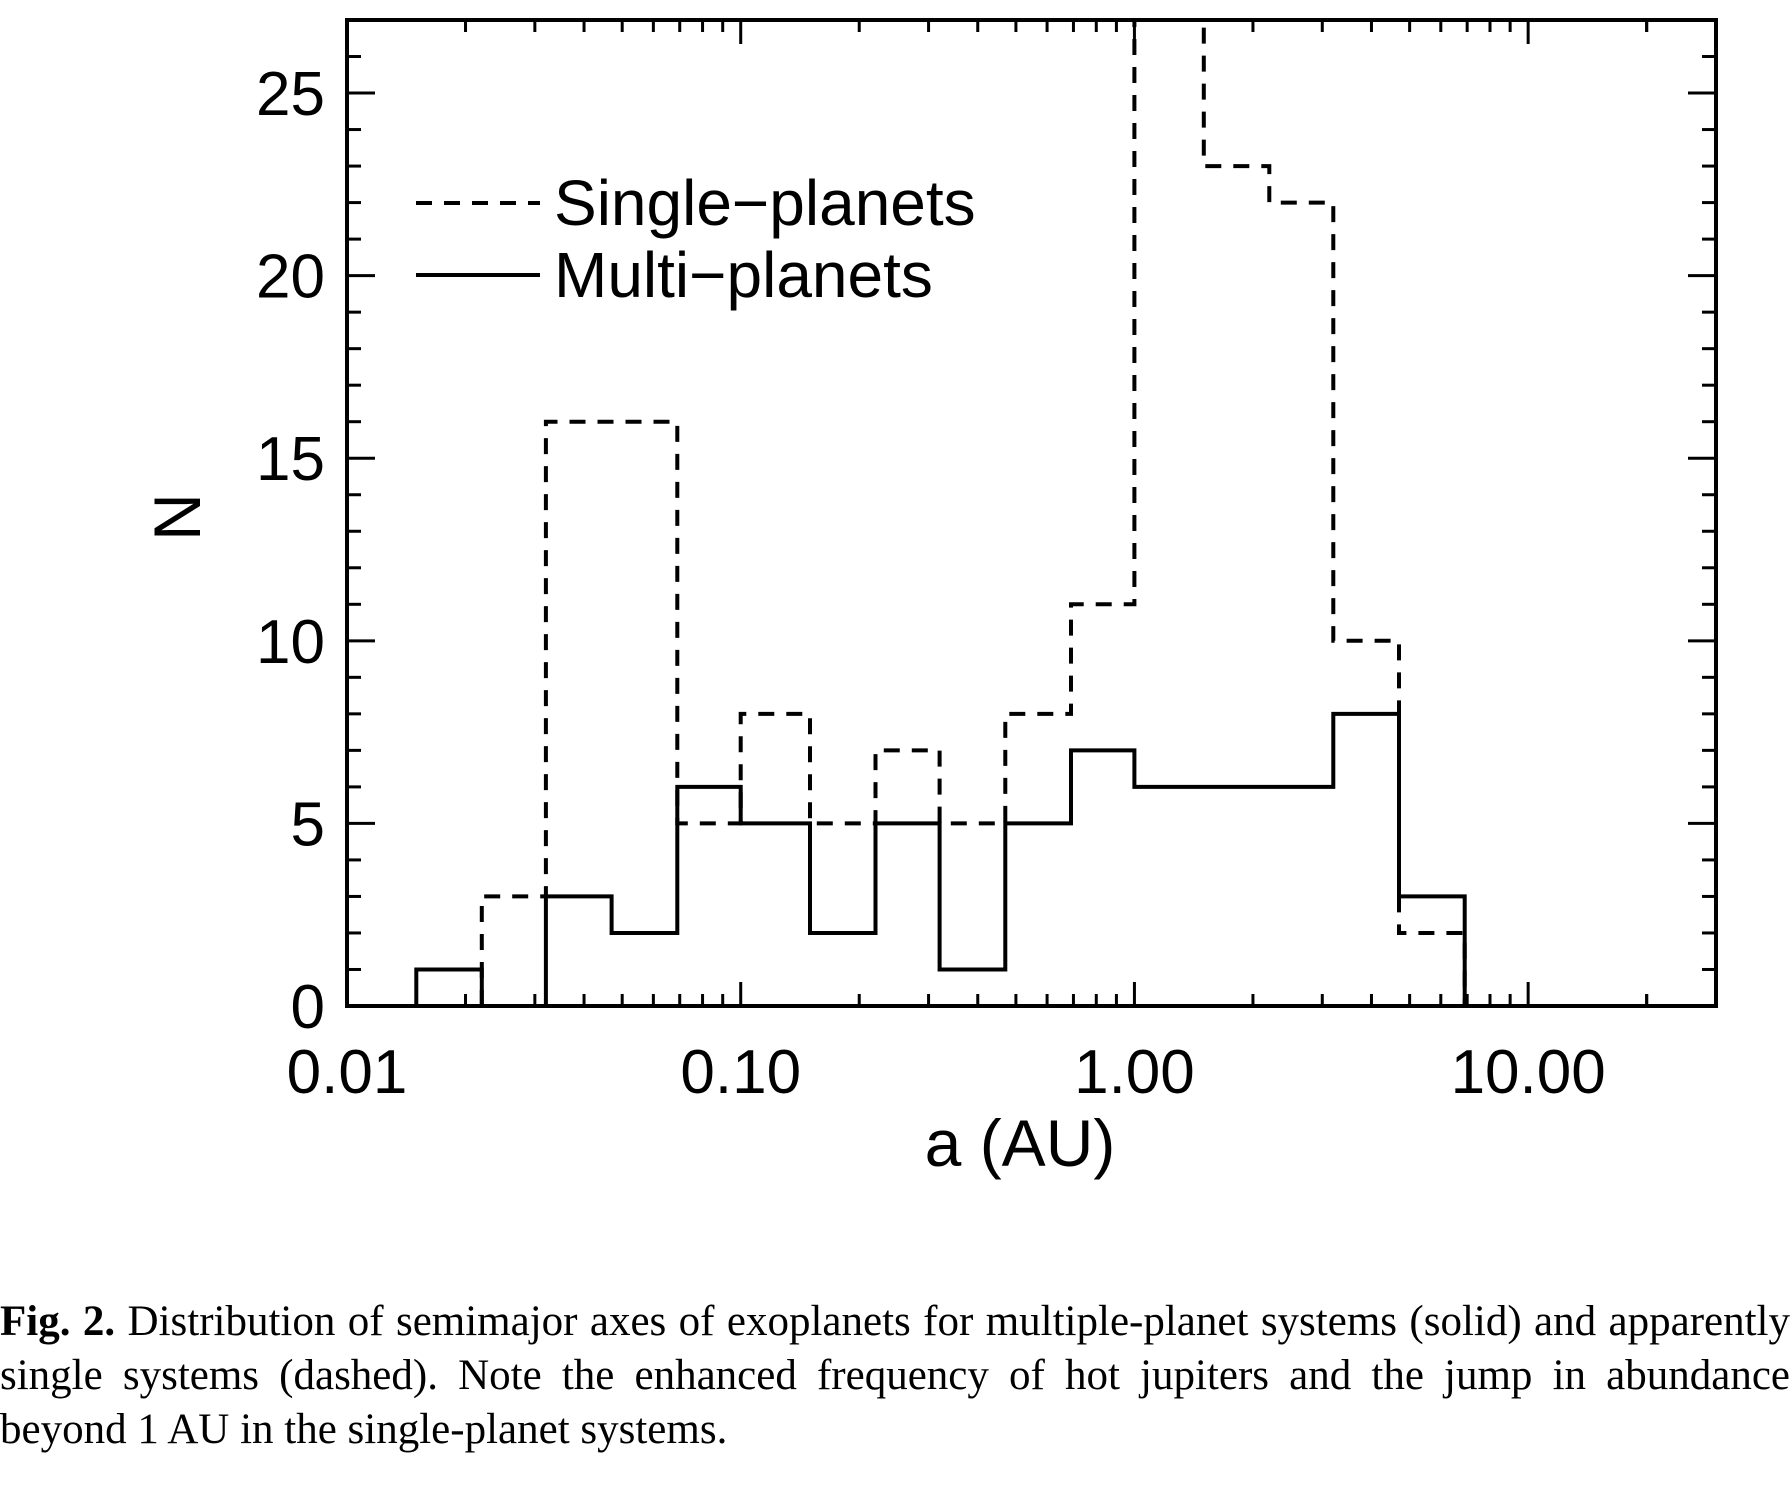  What do you see at coordinates (308, 824) in the screenshot?
I see `y-tick-label: 5` at bounding box center [308, 824].